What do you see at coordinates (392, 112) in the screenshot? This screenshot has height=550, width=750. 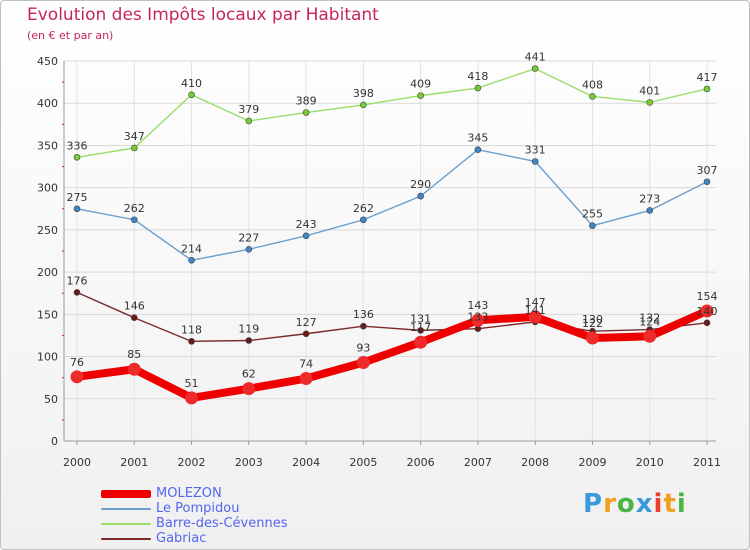 I see `series-line-barre-des-c-vennes` at bounding box center [392, 112].